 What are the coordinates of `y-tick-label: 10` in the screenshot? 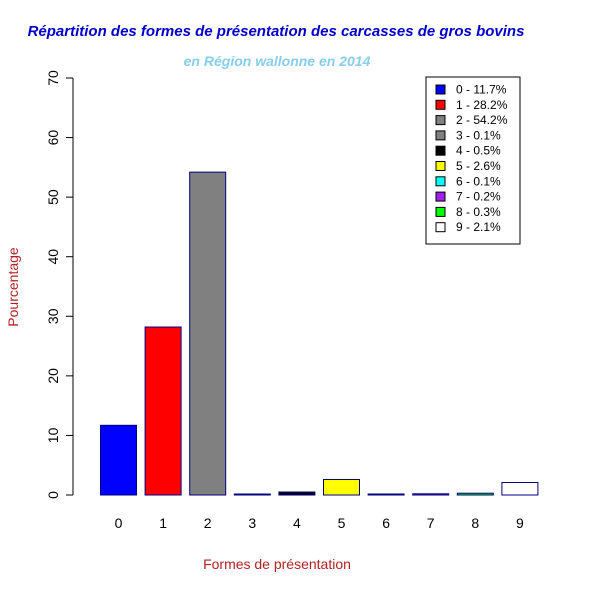 It's located at (53, 435).